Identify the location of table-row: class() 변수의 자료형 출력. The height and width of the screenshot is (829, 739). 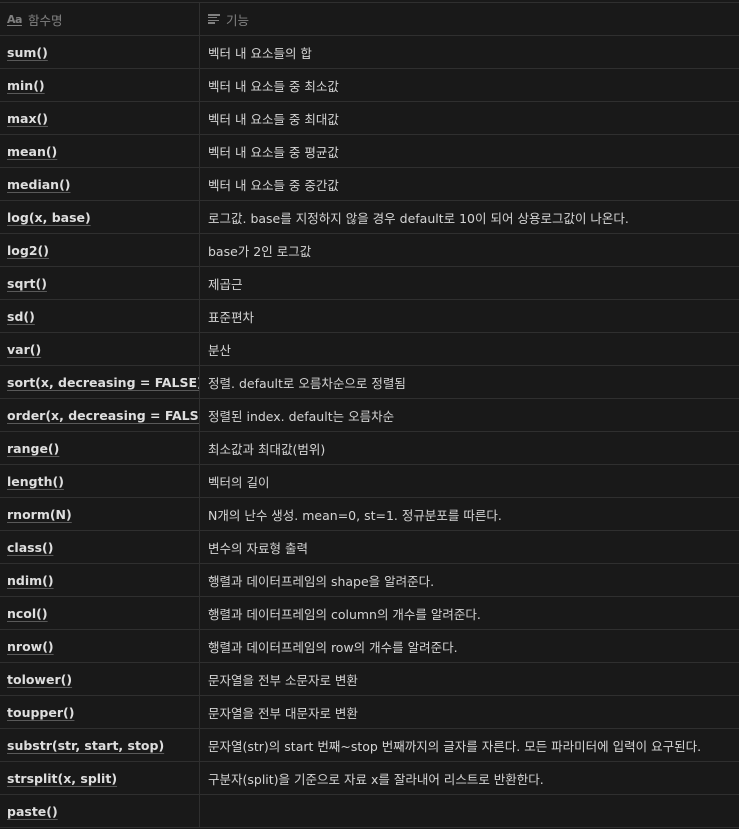
(369, 547).